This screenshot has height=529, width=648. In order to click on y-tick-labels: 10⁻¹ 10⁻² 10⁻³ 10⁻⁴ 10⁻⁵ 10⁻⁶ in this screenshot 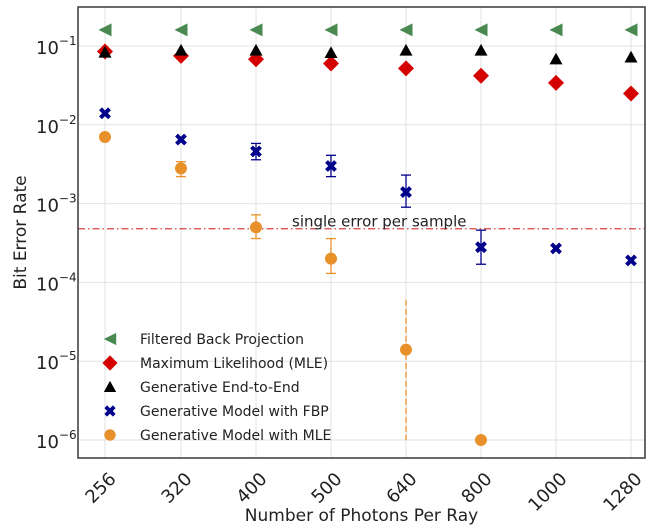, I will do `click(56, 243)`.